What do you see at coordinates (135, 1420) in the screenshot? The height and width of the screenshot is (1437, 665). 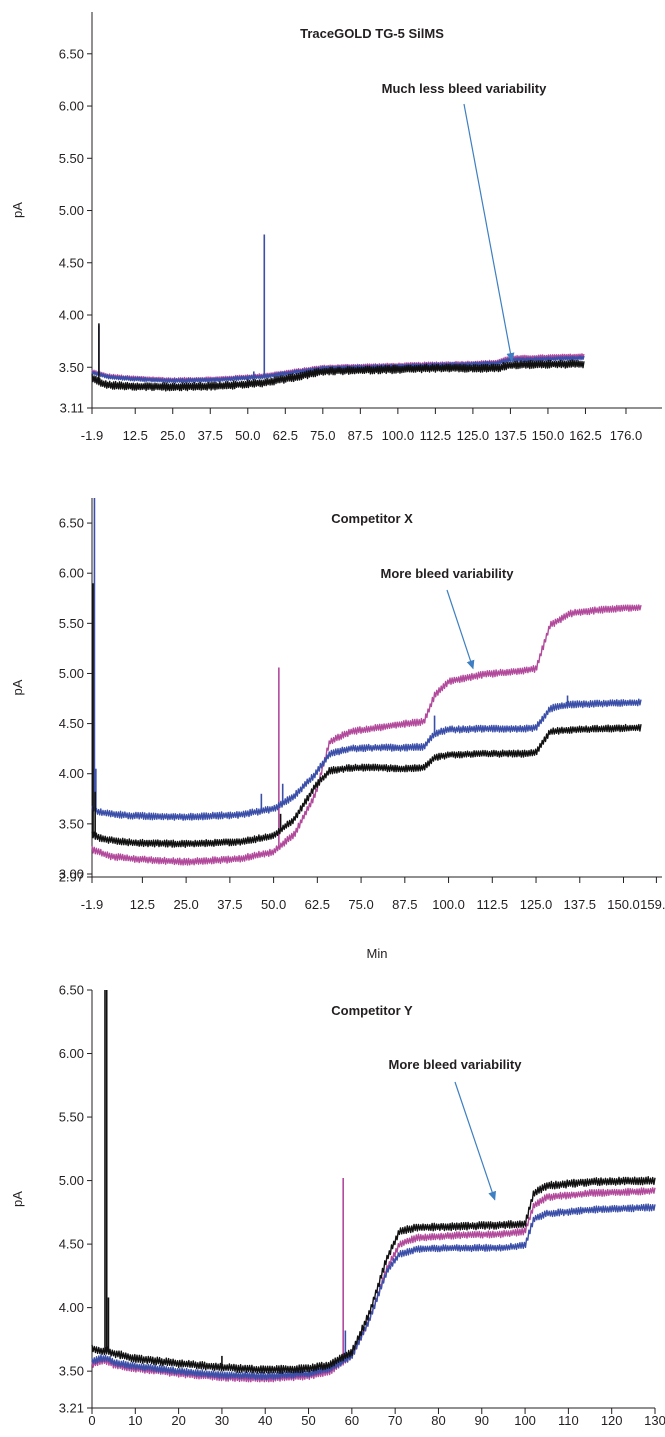 I see `x-tick-label: 10` at bounding box center [135, 1420].